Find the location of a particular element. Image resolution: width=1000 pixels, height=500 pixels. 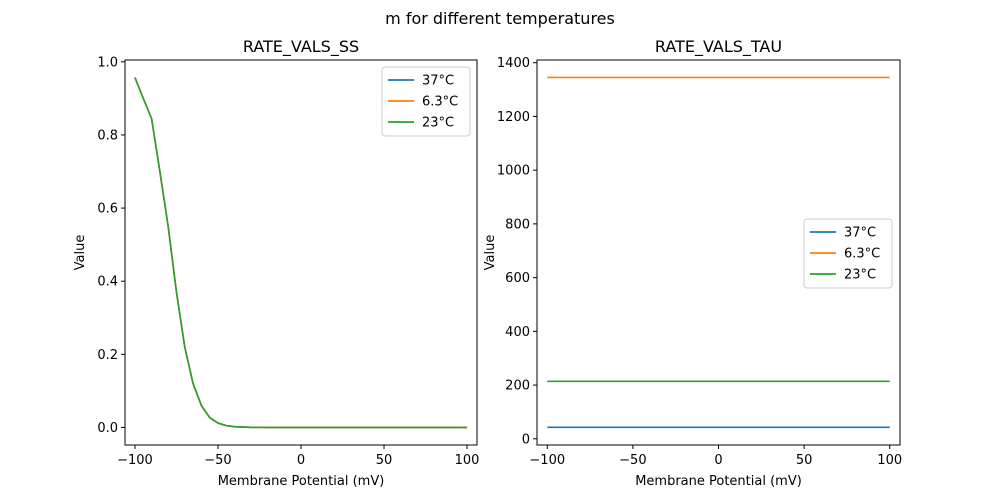

chart1-x-tick-label: −100 is located at coordinates (547, 460).